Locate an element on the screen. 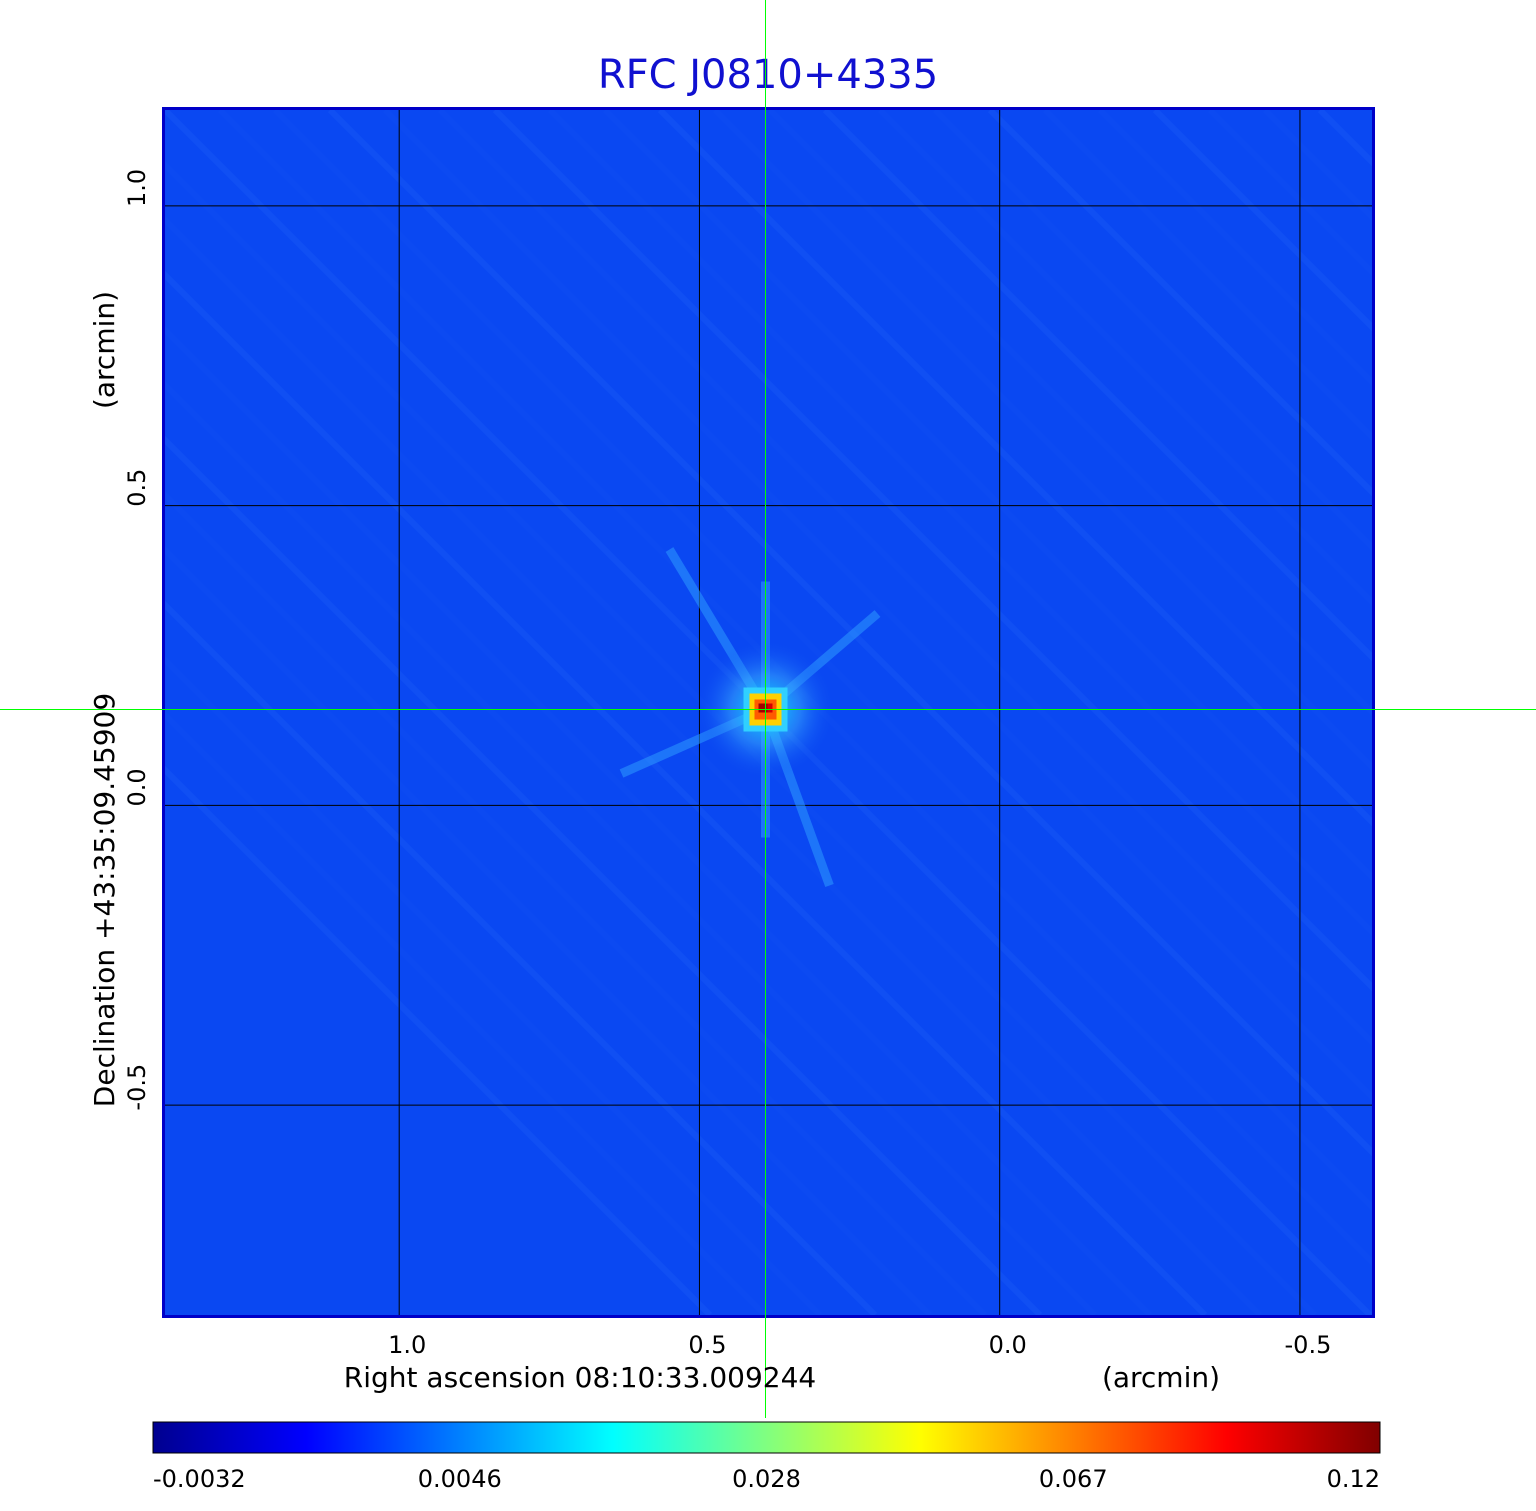 Image resolution: width=1536 pixels, height=1511 pixels. x-tick-label: -0.5 is located at coordinates (1308, 1345).